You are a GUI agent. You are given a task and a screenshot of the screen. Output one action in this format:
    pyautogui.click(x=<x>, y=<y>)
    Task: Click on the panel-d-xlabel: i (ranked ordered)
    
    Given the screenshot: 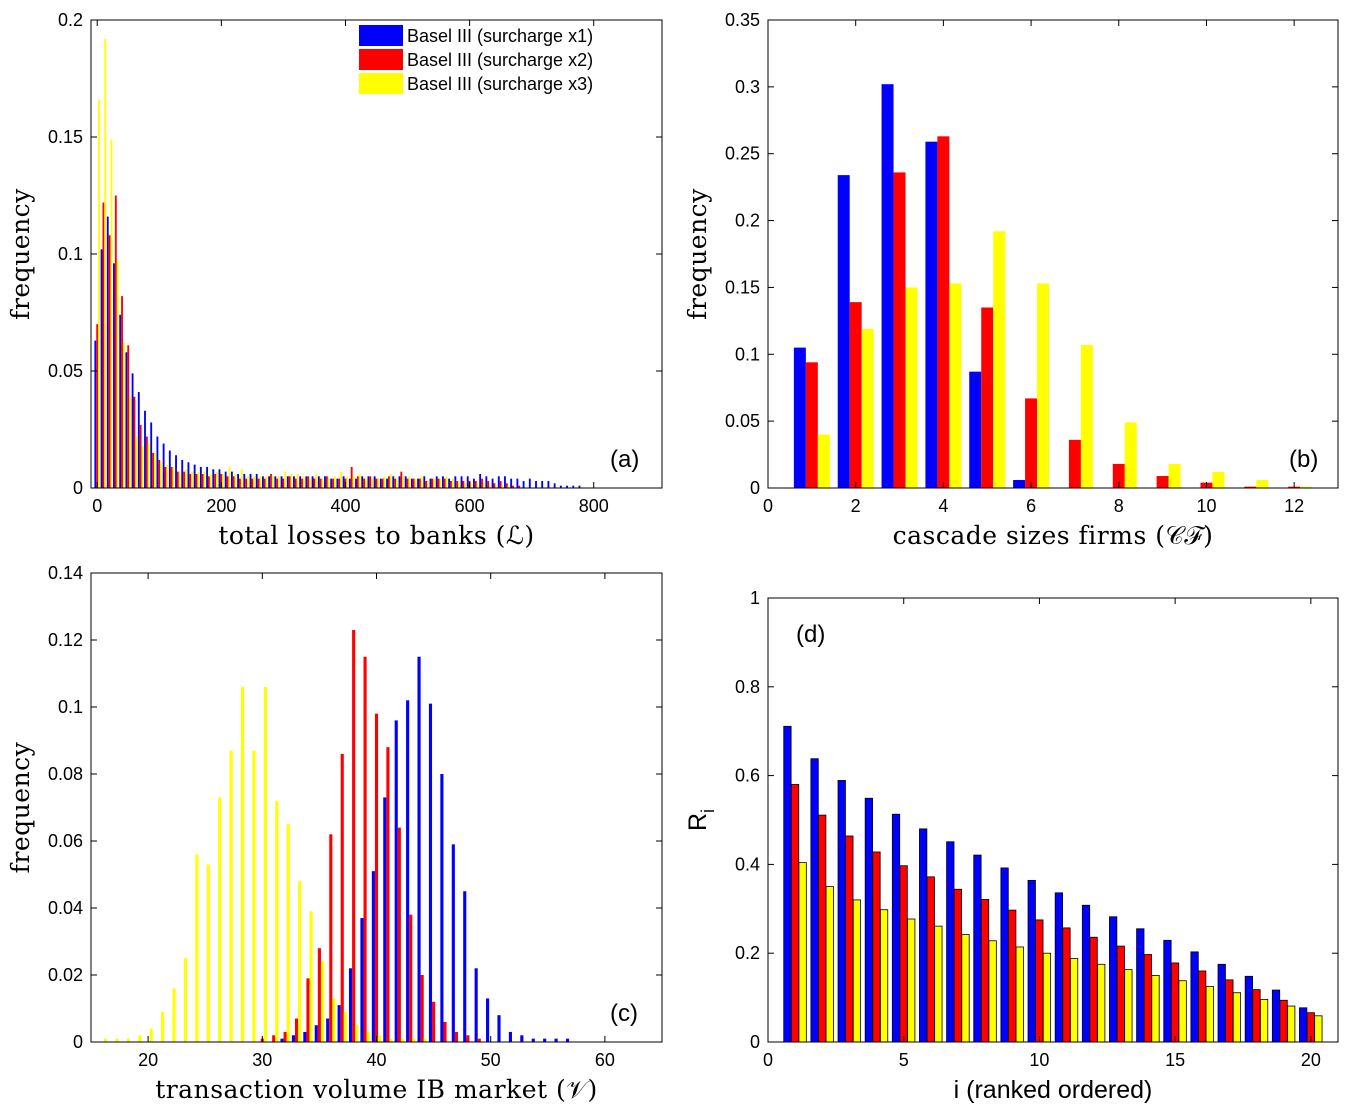 What is the action you would take?
    pyautogui.click(x=1053, y=1090)
    